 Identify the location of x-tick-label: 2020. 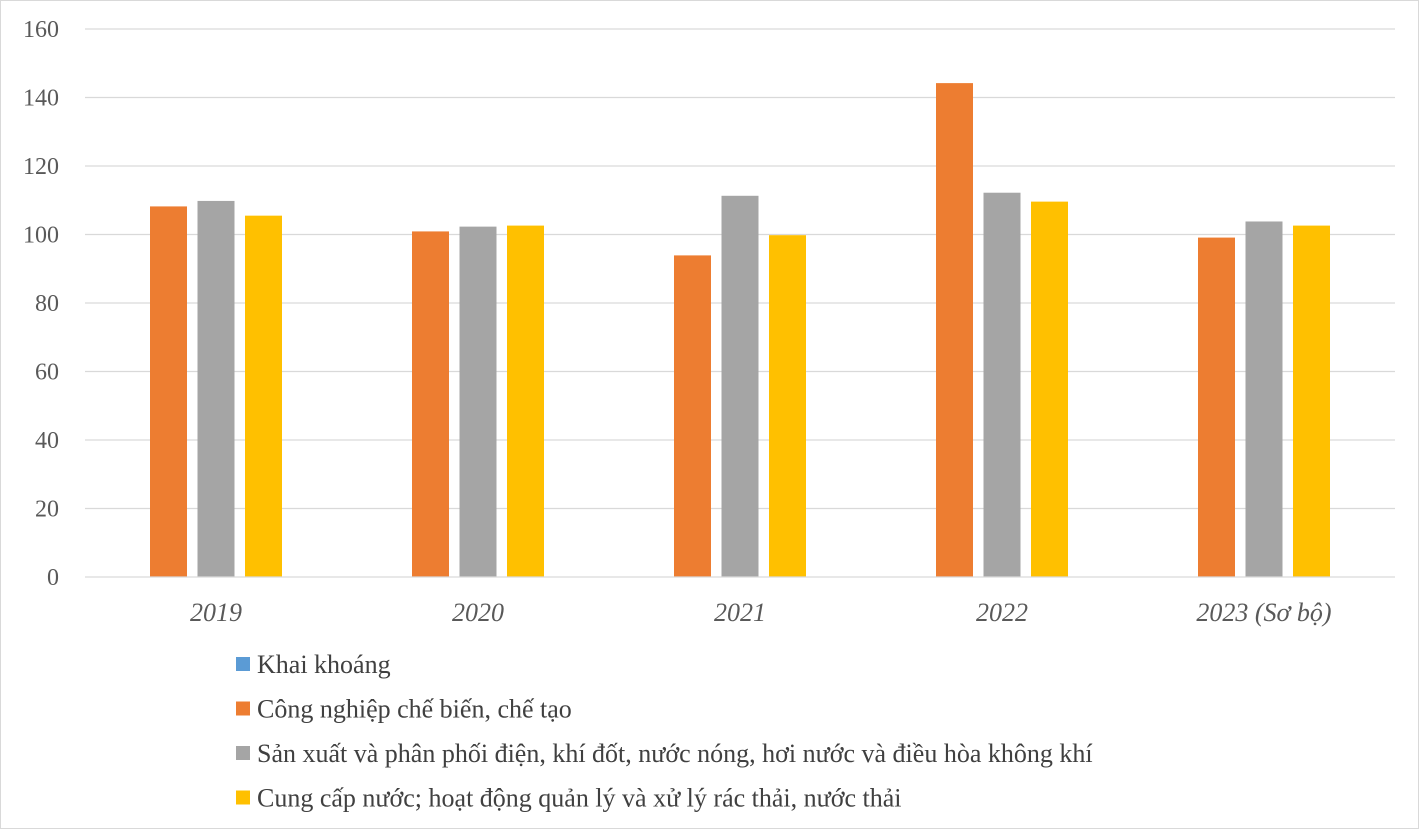
(478, 612).